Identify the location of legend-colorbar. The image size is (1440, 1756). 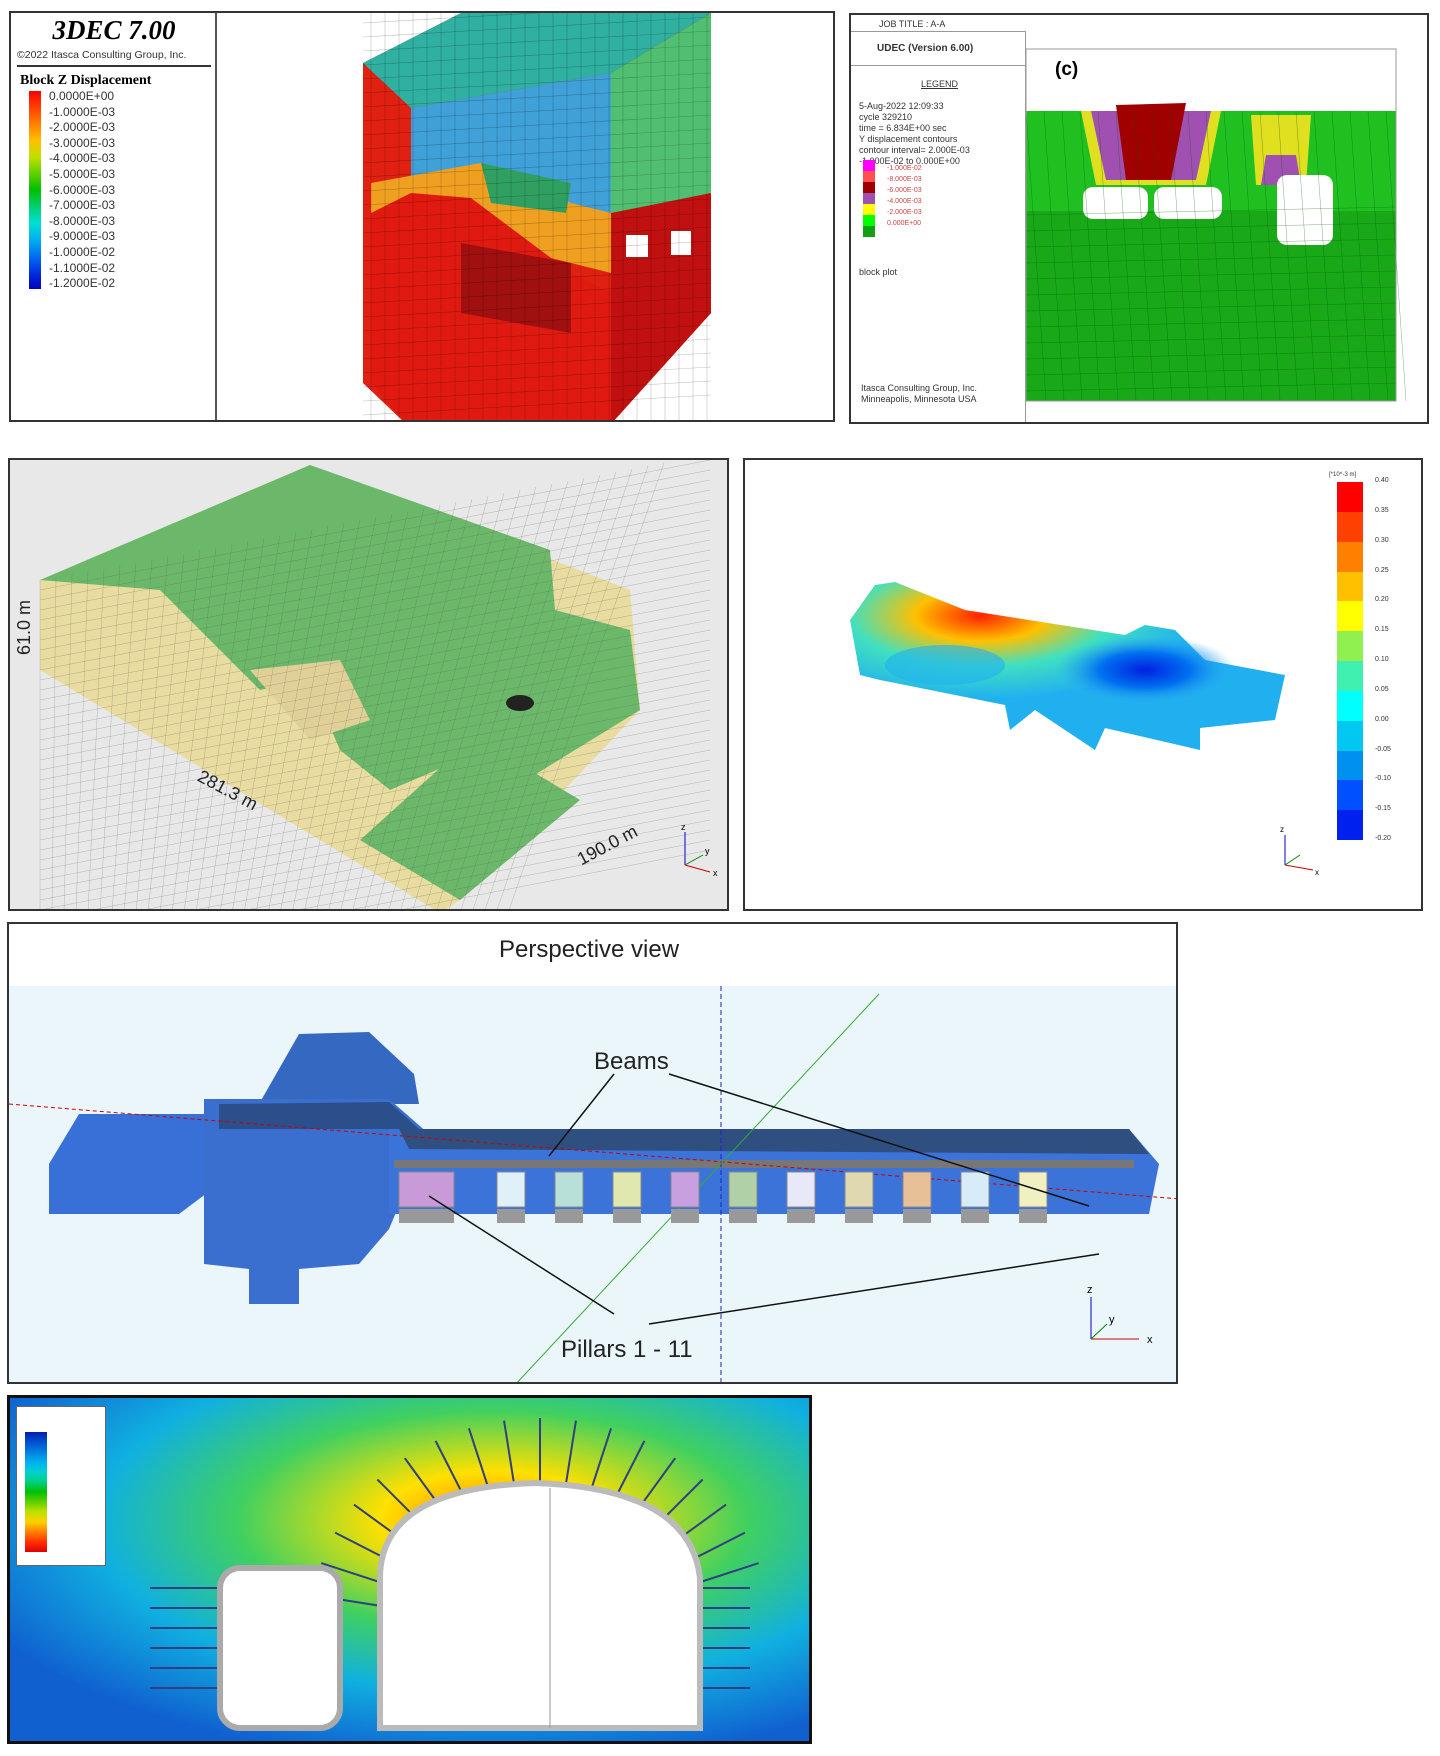
(35, 190).